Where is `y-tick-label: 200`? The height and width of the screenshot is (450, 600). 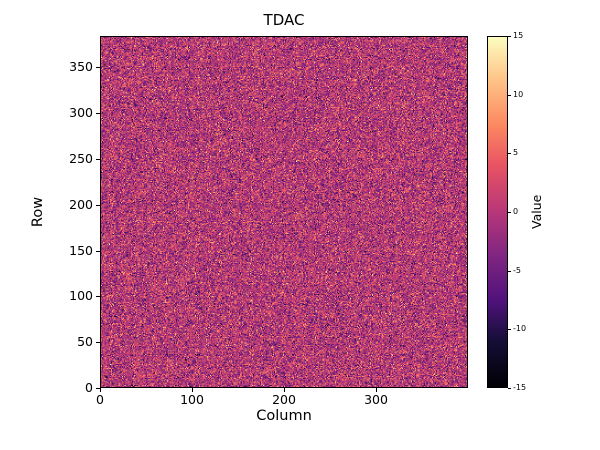 y-tick-label: 200 is located at coordinates (81, 204).